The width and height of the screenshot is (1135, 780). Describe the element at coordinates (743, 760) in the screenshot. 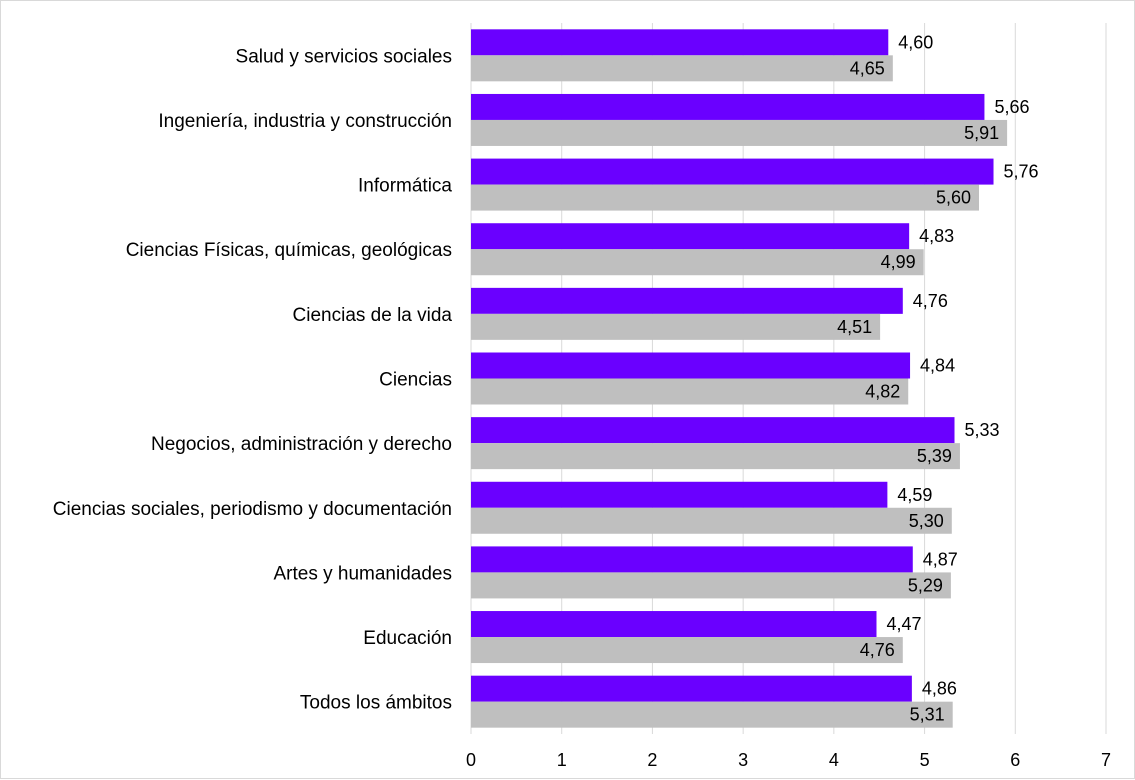

I see `x-tick-label: 3` at that location.